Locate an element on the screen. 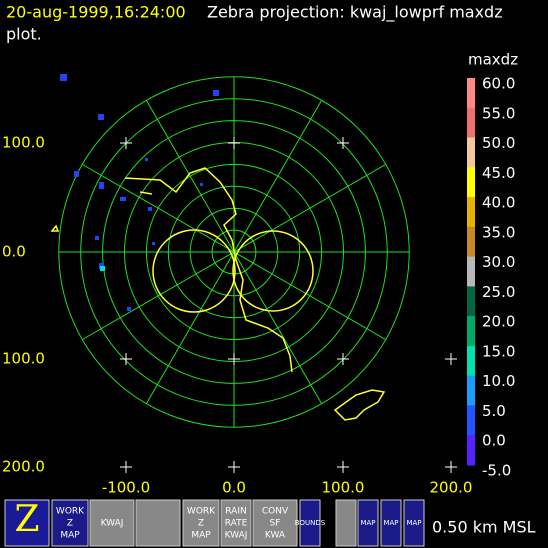 The width and height of the screenshot is (548, 548). x-tick-label: -100.0 is located at coordinates (126, 488).